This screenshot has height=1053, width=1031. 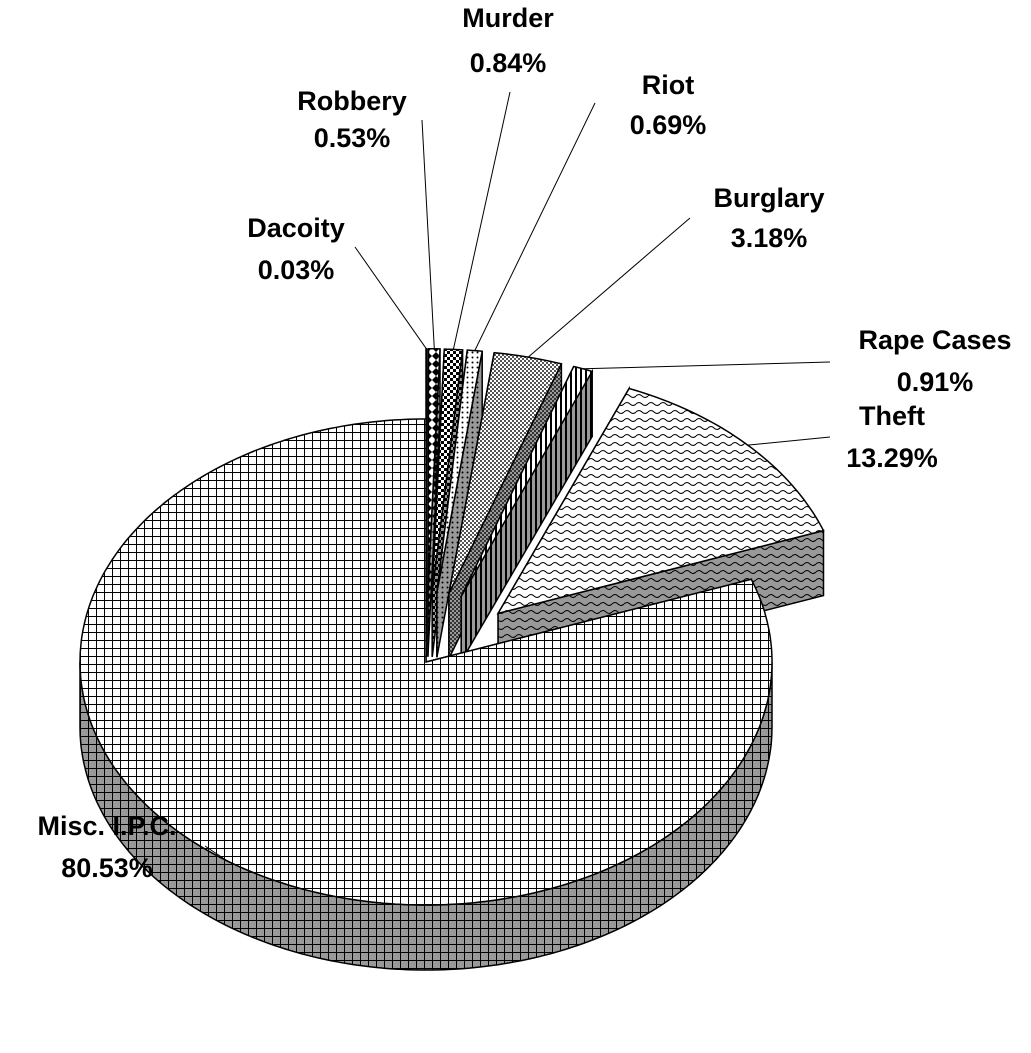 What do you see at coordinates (106, 826) in the screenshot?
I see `slice-label: Misc. I.P.C.` at bounding box center [106, 826].